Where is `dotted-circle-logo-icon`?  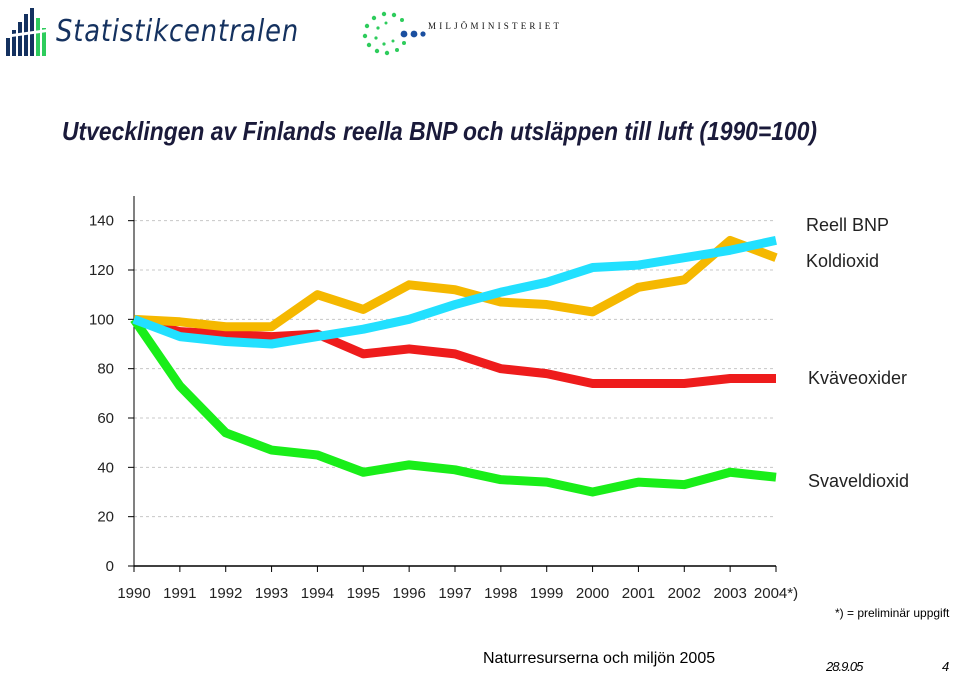
dotted-circle-logo-icon is located at coordinates (394, 33).